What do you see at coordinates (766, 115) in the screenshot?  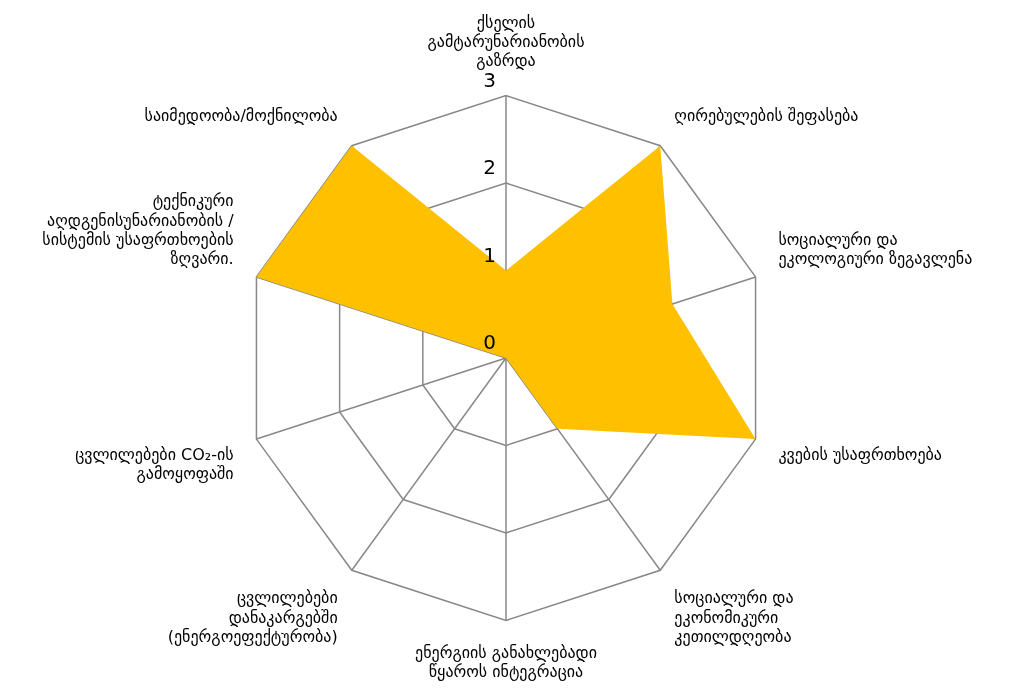 I see `spoke-label: ღირებულების შეფასება` at bounding box center [766, 115].